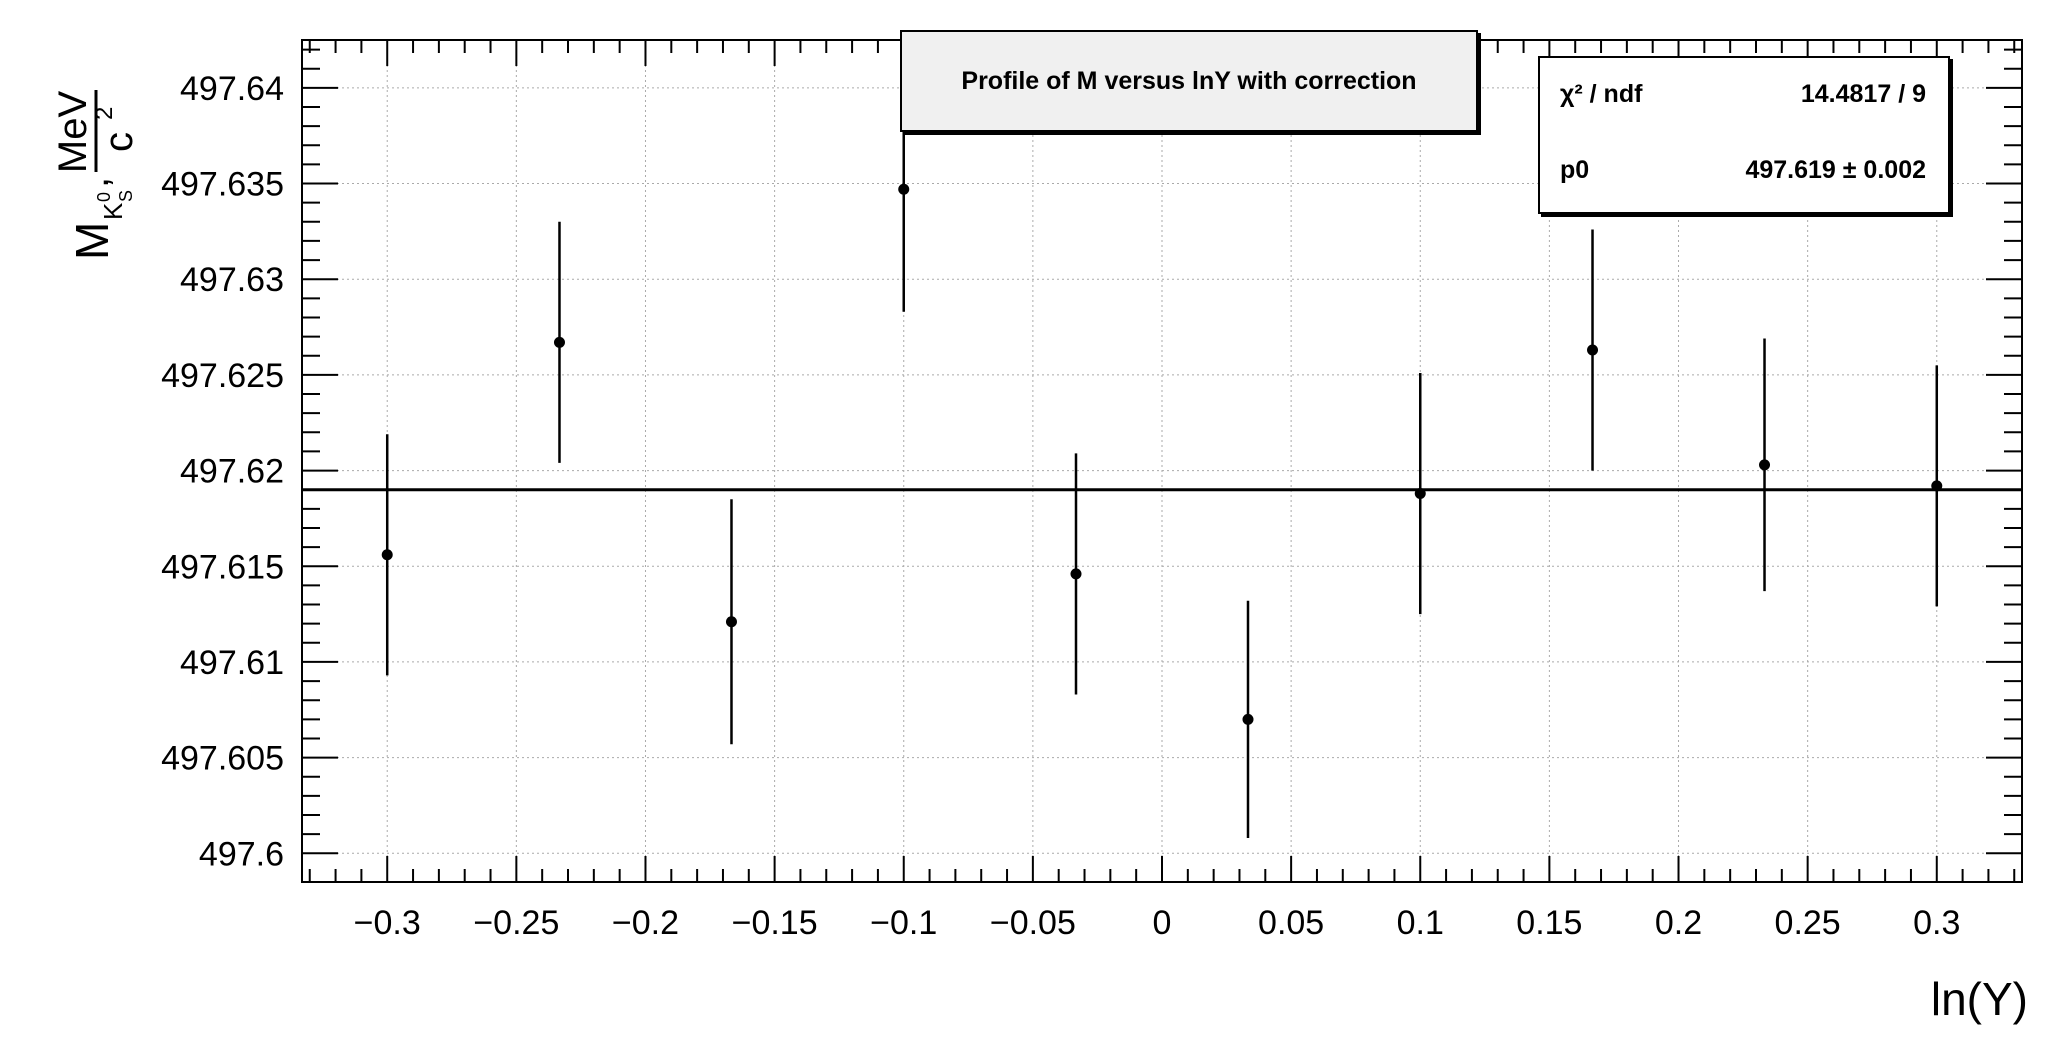 Image resolution: width=2046 pixels, height=1055 pixels. Describe the element at coordinates (775, 923) in the screenshot. I see `x-tick-label: −0.15` at that location.